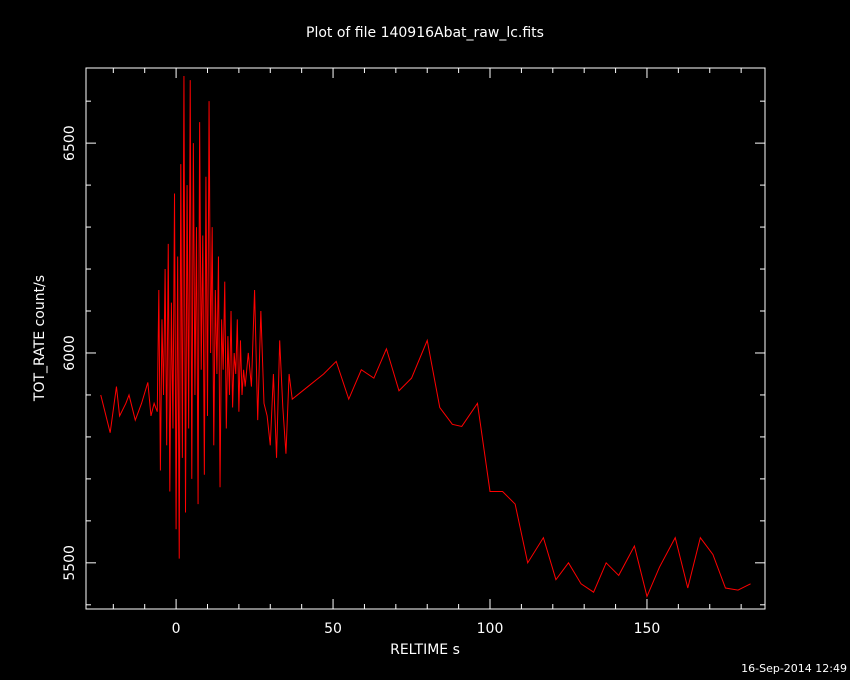 The image size is (850, 680). Describe the element at coordinates (490, 629) in the screenshot. I see `x-tick-label: 100` at that location.